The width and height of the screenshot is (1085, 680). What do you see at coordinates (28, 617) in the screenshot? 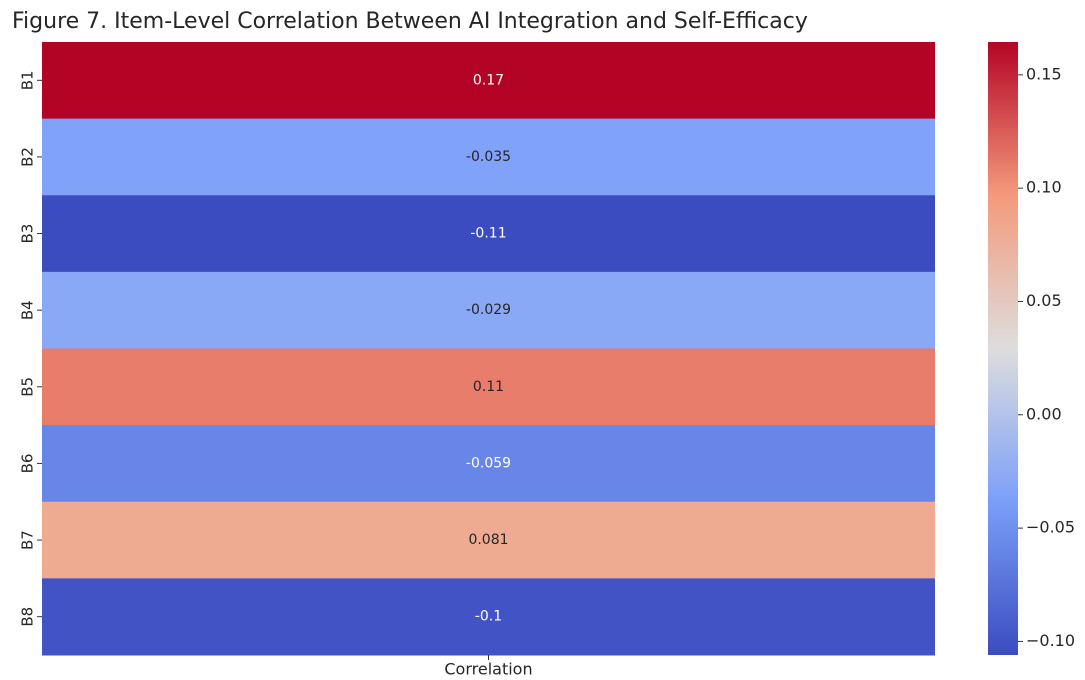
I see `y-tick-label: B8` at bounding box center [28, 617].